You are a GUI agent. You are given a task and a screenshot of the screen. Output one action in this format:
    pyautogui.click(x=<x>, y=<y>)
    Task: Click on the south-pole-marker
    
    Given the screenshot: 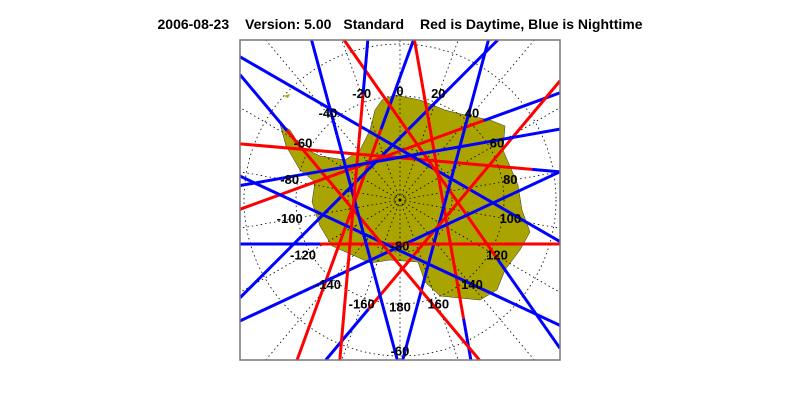 What is the action you would take?
    pyautogui.click(x=400, y=200)
    